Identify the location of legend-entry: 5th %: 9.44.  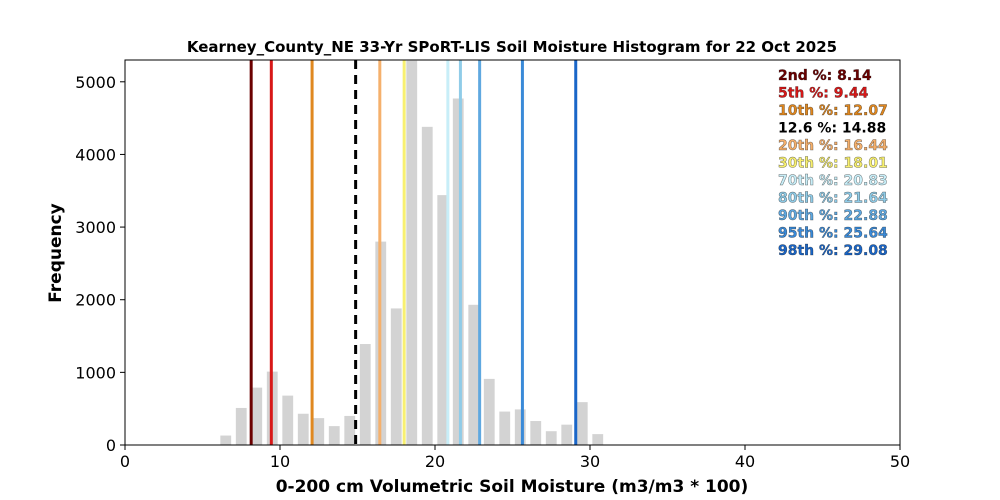
(823, 94).